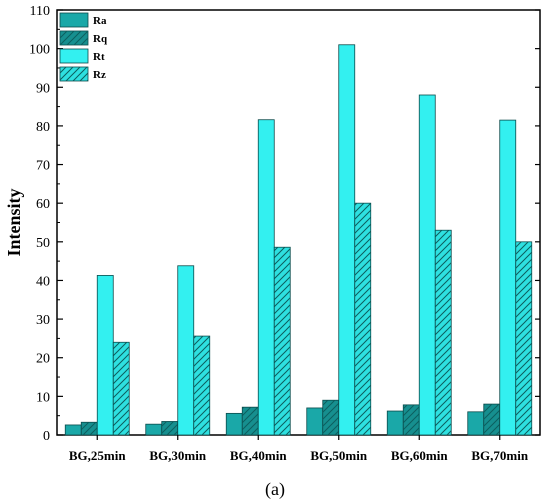 Image resolution: width=550 pixels, height=504 pixels. I want to click on y-tick-label: 80, so click(43, 127).